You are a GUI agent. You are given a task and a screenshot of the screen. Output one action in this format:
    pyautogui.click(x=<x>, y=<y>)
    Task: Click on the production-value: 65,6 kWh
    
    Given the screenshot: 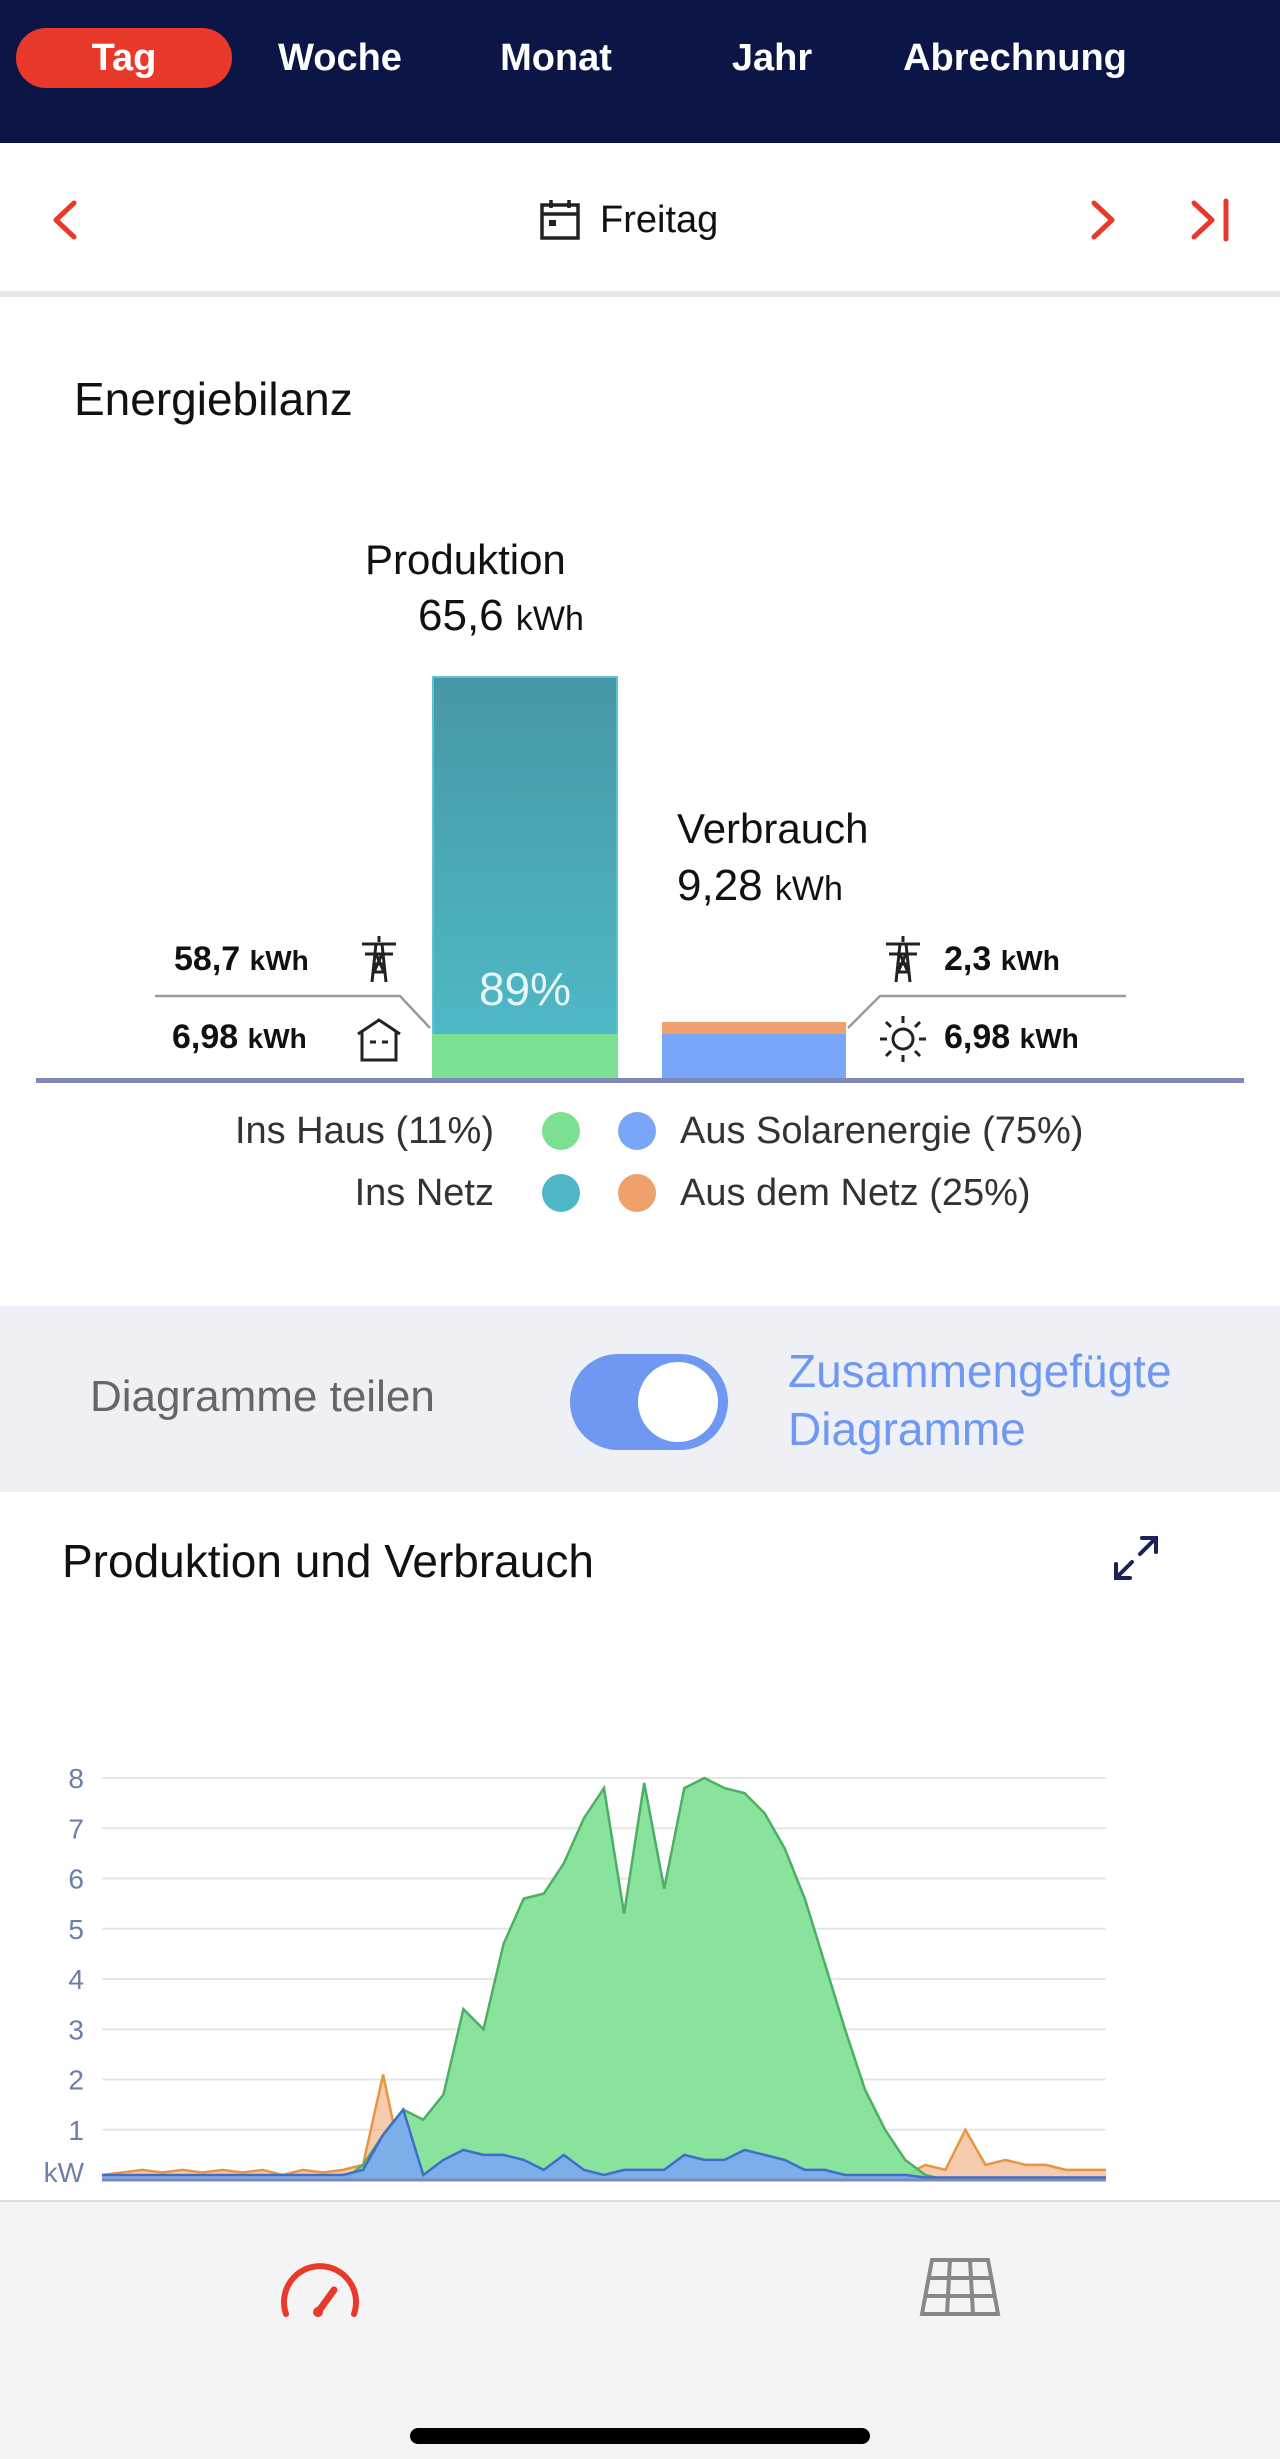 What is the action you would take?
    pyautogui.click(x=501, y=616)
    